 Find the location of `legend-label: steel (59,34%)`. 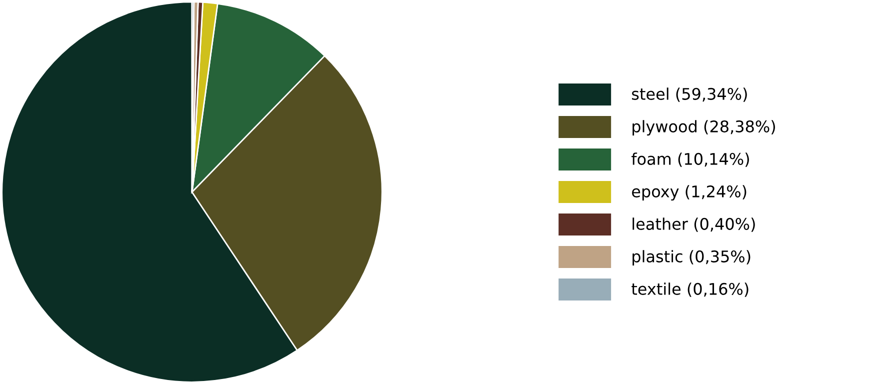

legend-label: steel (59,34%) is located at coordinates (689, 95).